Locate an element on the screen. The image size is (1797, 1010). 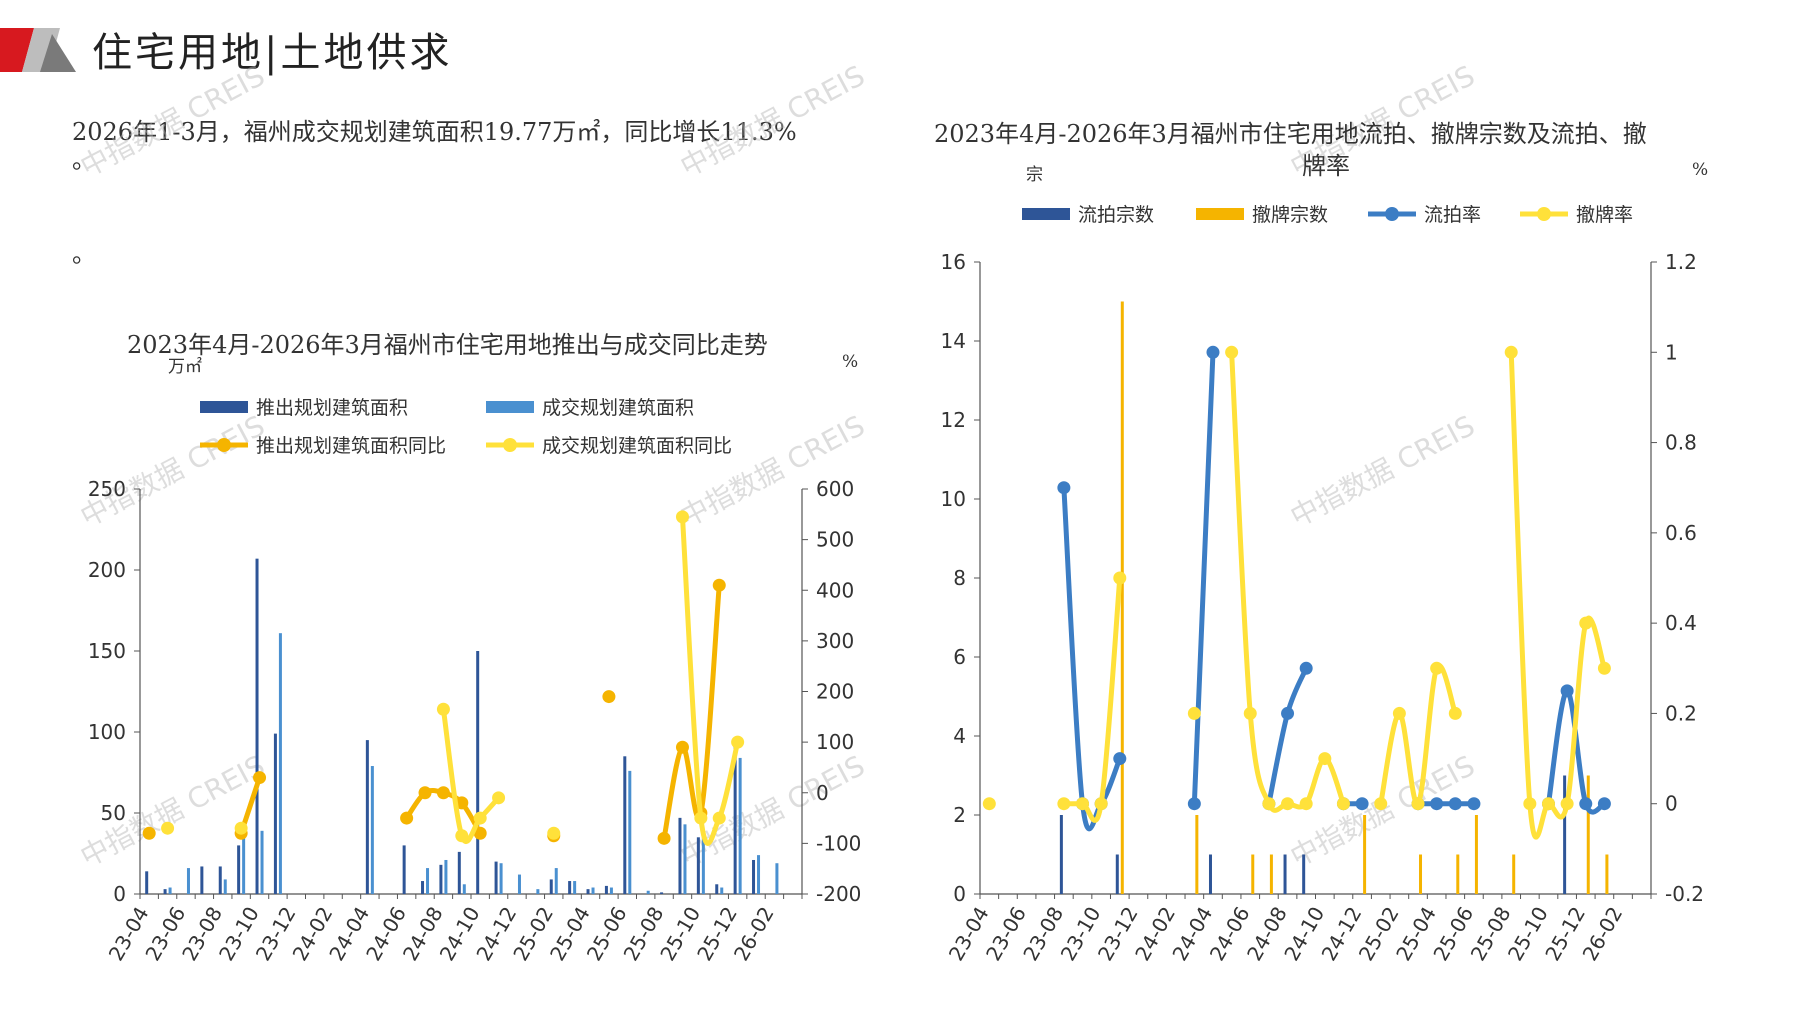
c1-right-tick-label: 400 is located at coordinates (835, 590).